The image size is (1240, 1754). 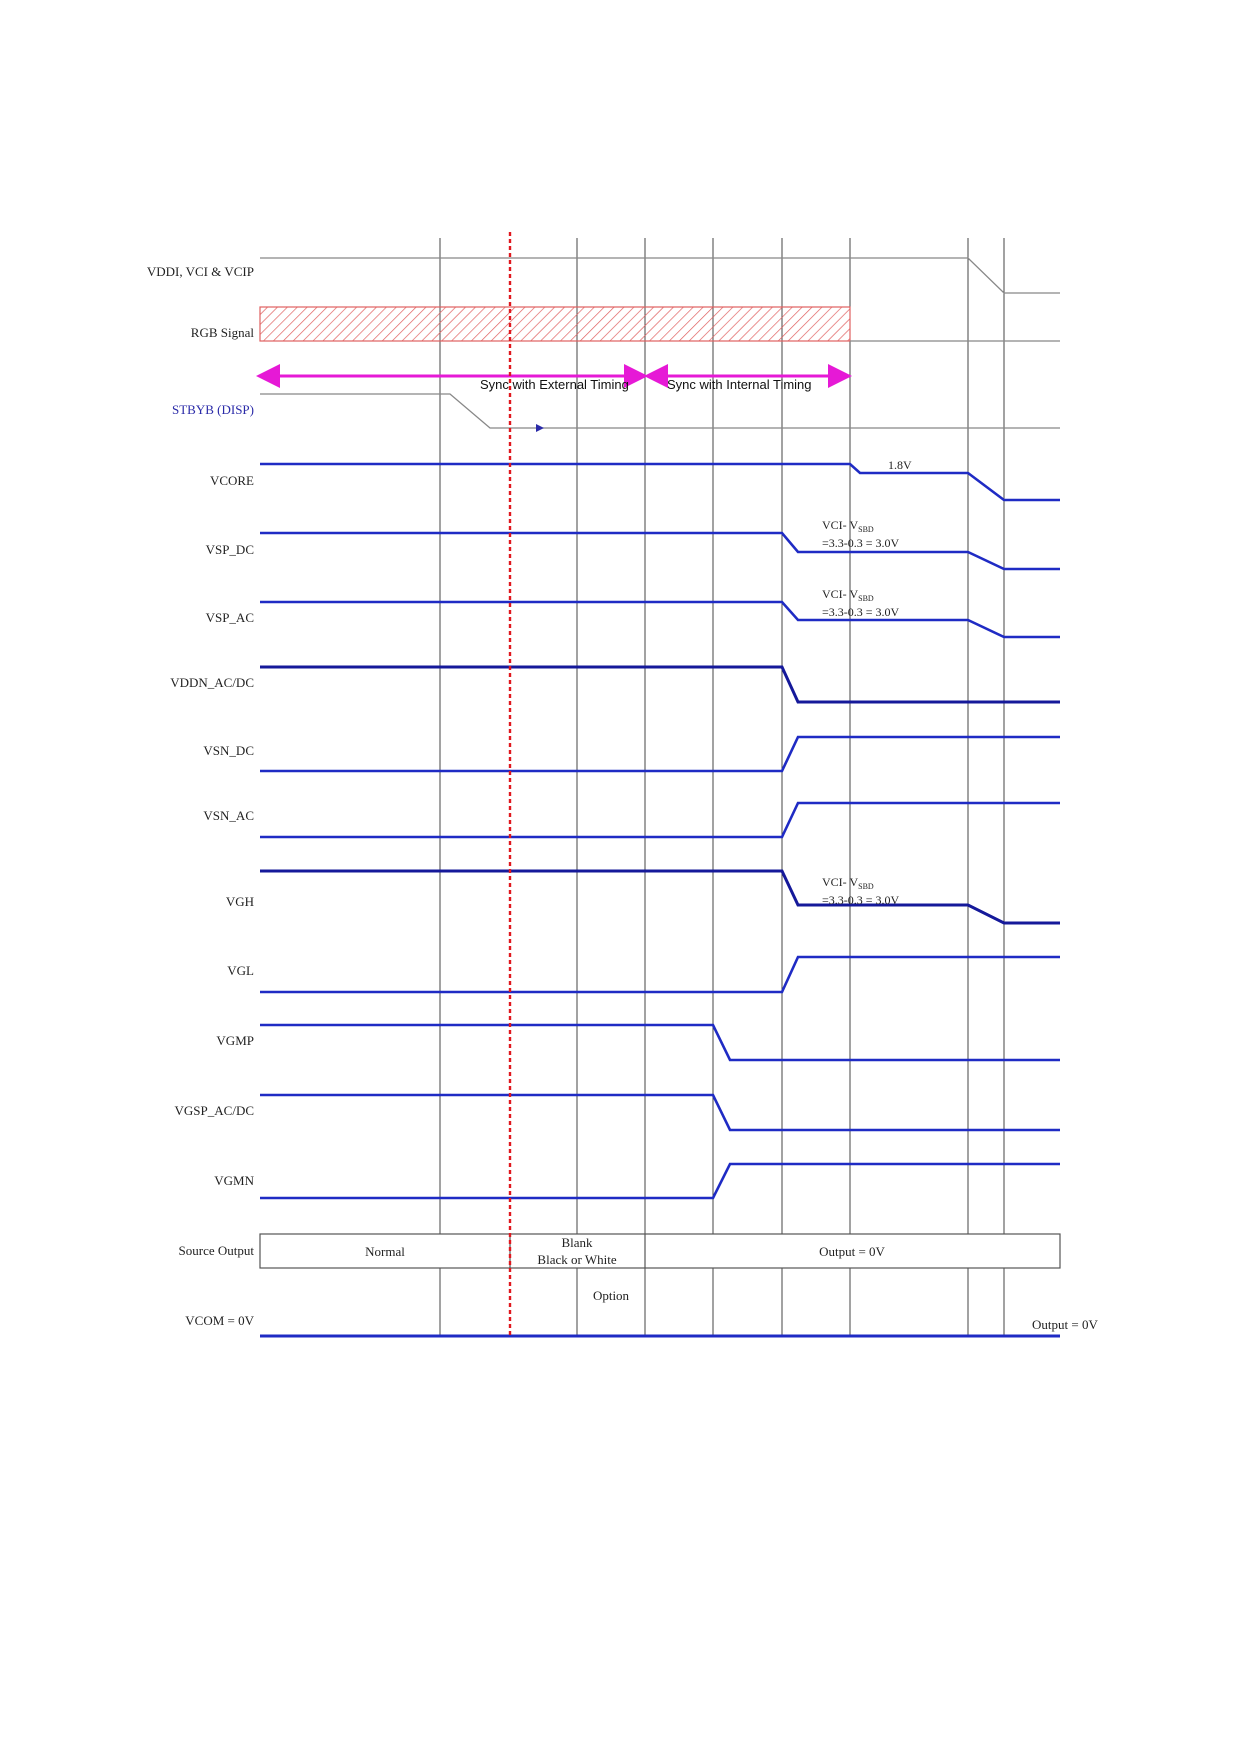 What do you see at coordinates (739, 384) in the screenshot?
I see `sync-internal-label: Sync with Internal Timing` at bounding box center [739, 384].